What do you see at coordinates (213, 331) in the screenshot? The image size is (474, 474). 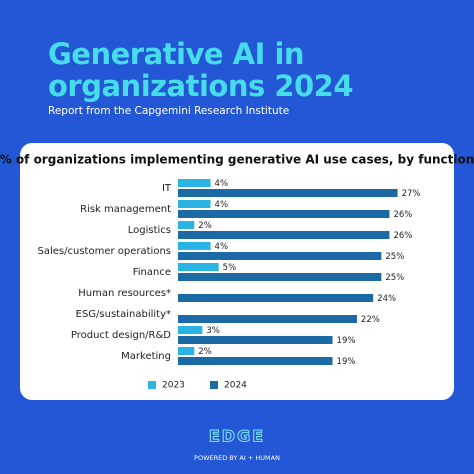 I see `value-label: 3%` at bounding box center [213, 331].